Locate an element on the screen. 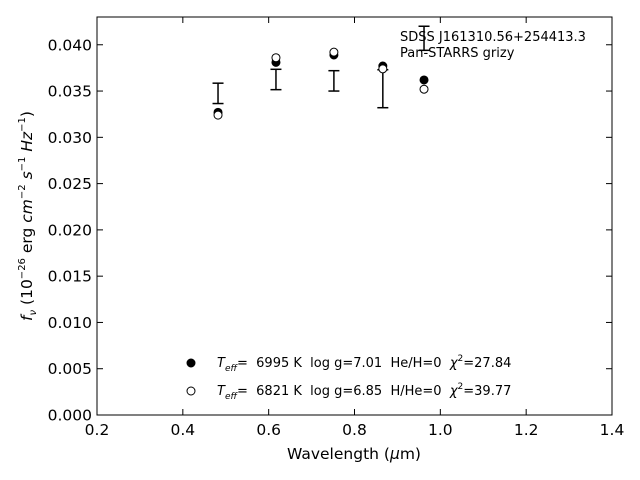  y-tick-label: 0.040 is located at coordinates (70, 45).